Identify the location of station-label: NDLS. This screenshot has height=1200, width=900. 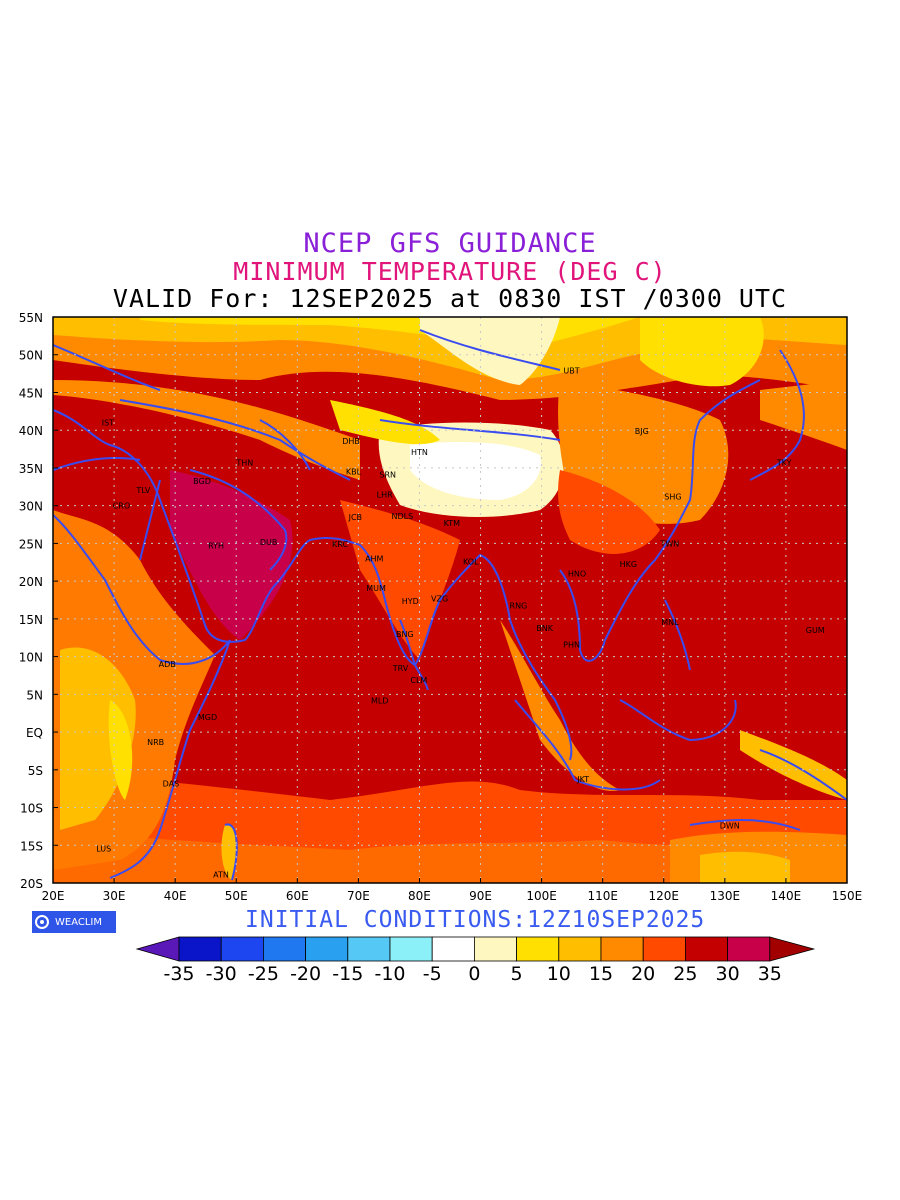
(403, 516).